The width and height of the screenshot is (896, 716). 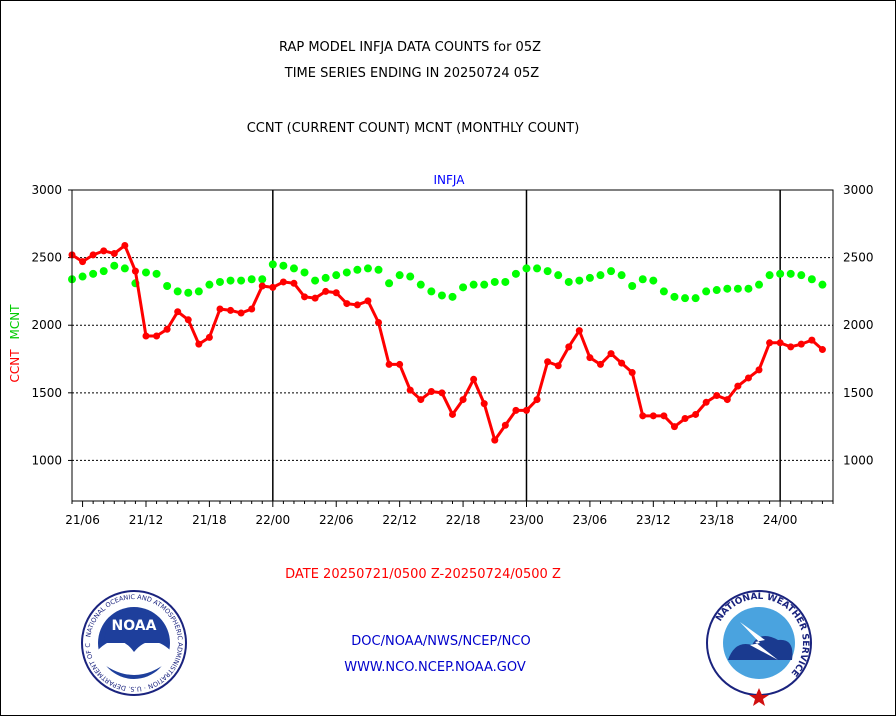 I want to click on x-tick-label: 21/06, so click(x=82, y=520).